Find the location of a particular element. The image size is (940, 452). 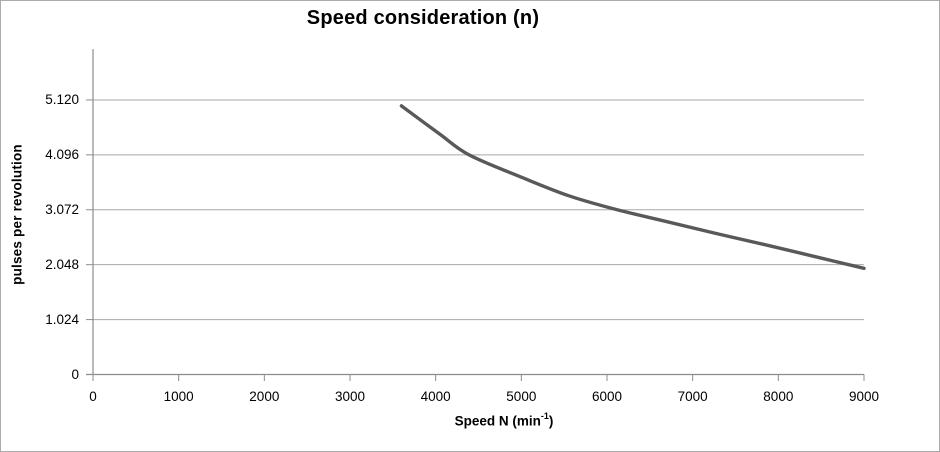

x-tick-label: 4000 is located at coordinates (435, 396).